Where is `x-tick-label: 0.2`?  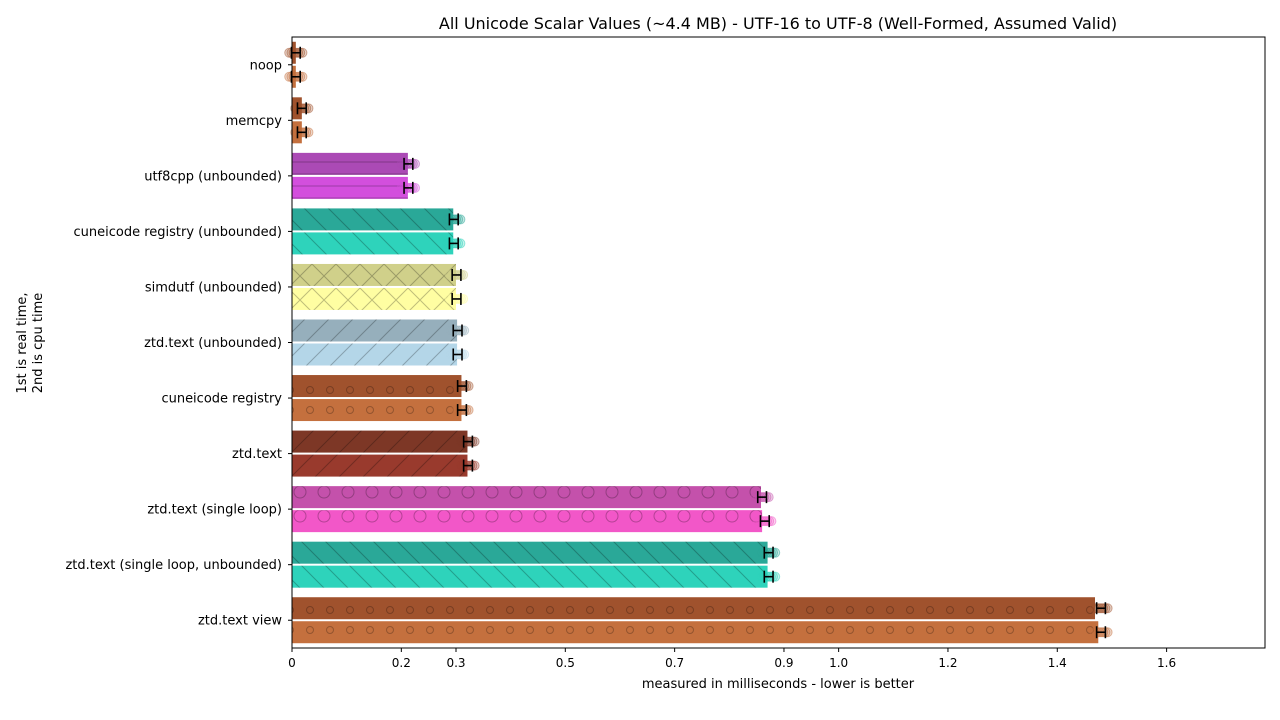 x-tick-label: 0.2 is located at coordinates (401, 663).